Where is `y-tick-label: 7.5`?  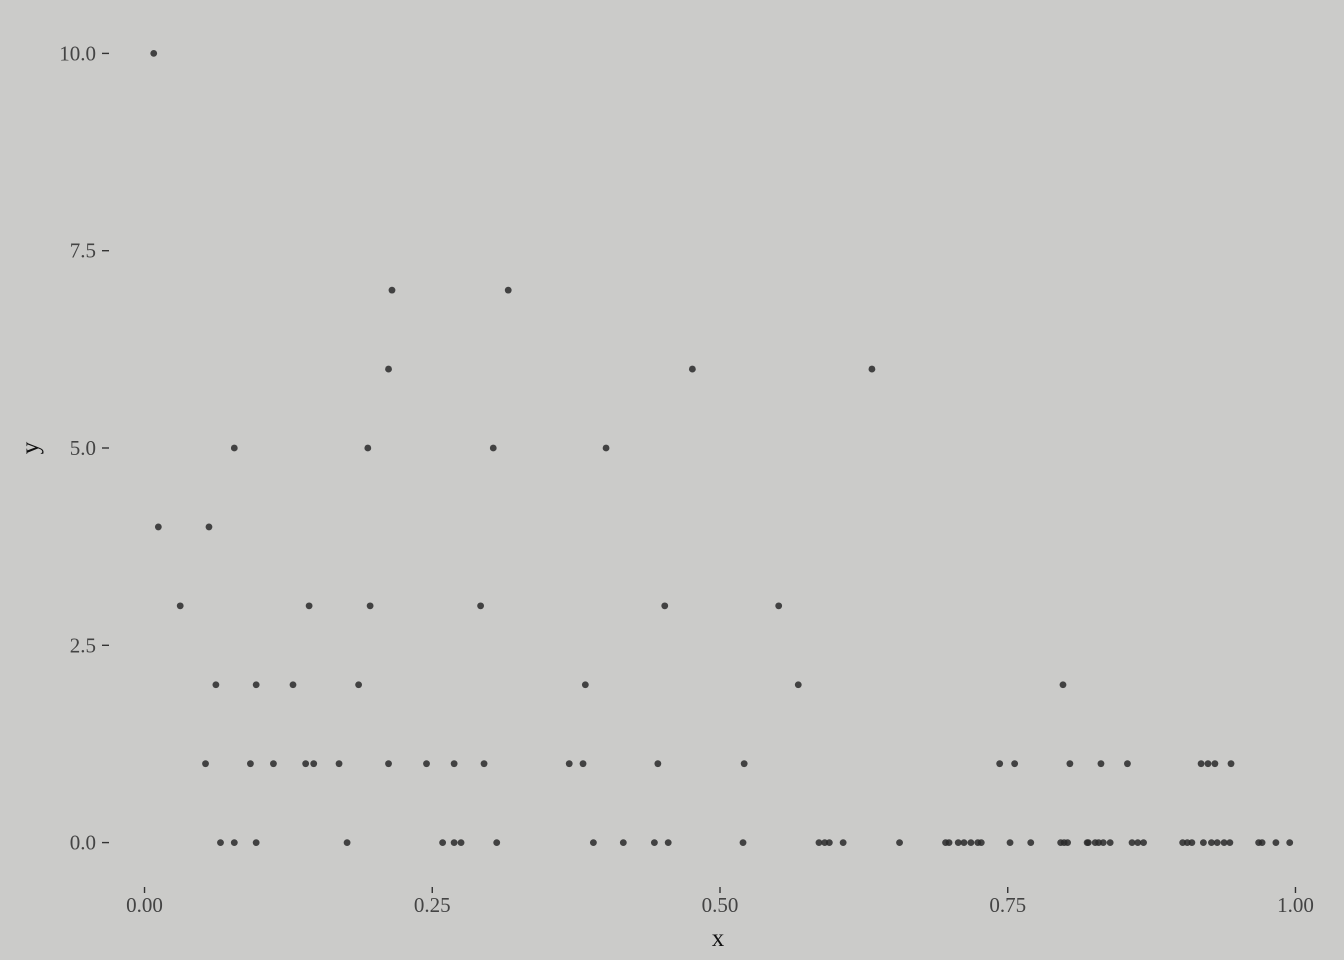 y-tick-label: 7.5 is located at coordinates (83, 251).